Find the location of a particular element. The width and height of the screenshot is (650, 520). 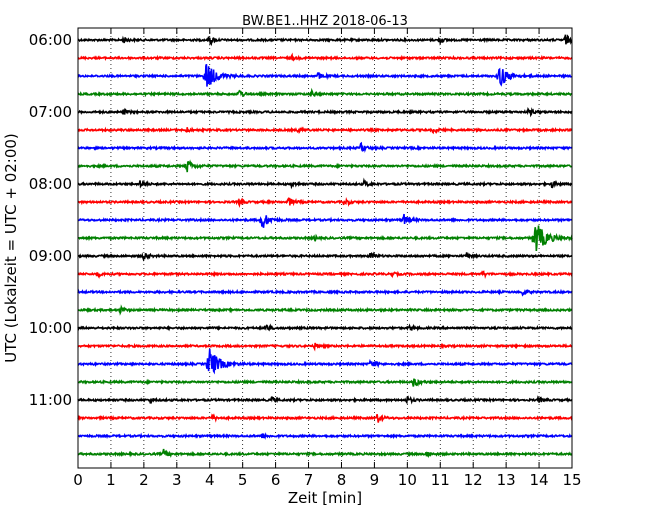

y-tick-label-3: 09:00 is located at coordinates (50, 256).